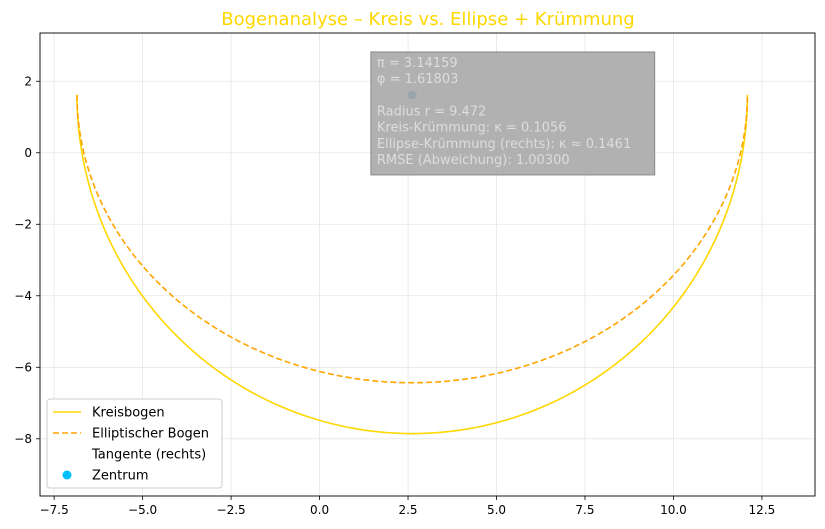  What do you see at coordinates (150, 434) in the screenshot?
I see `legend-label: Elliptischer Bogen` at bounding box center [150, 434].